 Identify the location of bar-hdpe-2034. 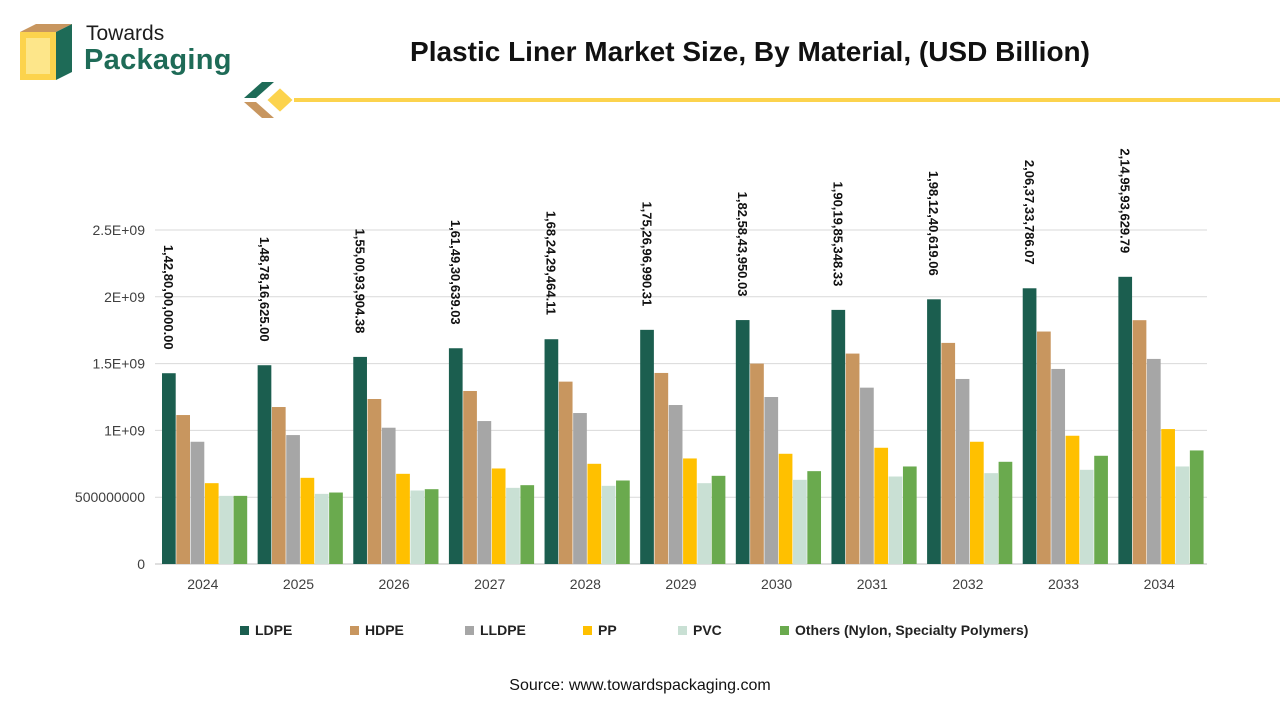
(1139, 442).